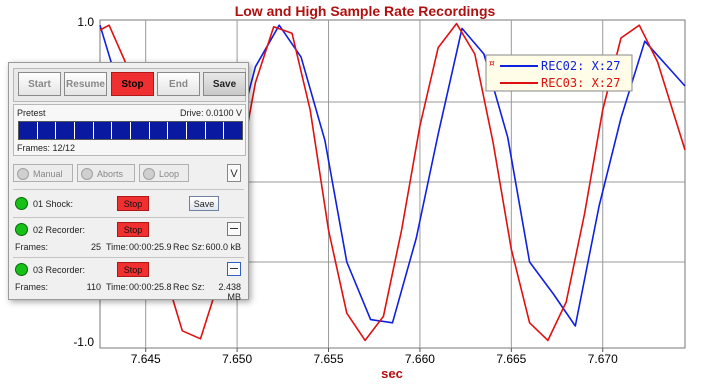 Image resolution: width=709 pixels, height=385 pixels. Describe the element at coordinates (603, 359) in the screenshot. I see `x-tick-label: 7.670` at that location.